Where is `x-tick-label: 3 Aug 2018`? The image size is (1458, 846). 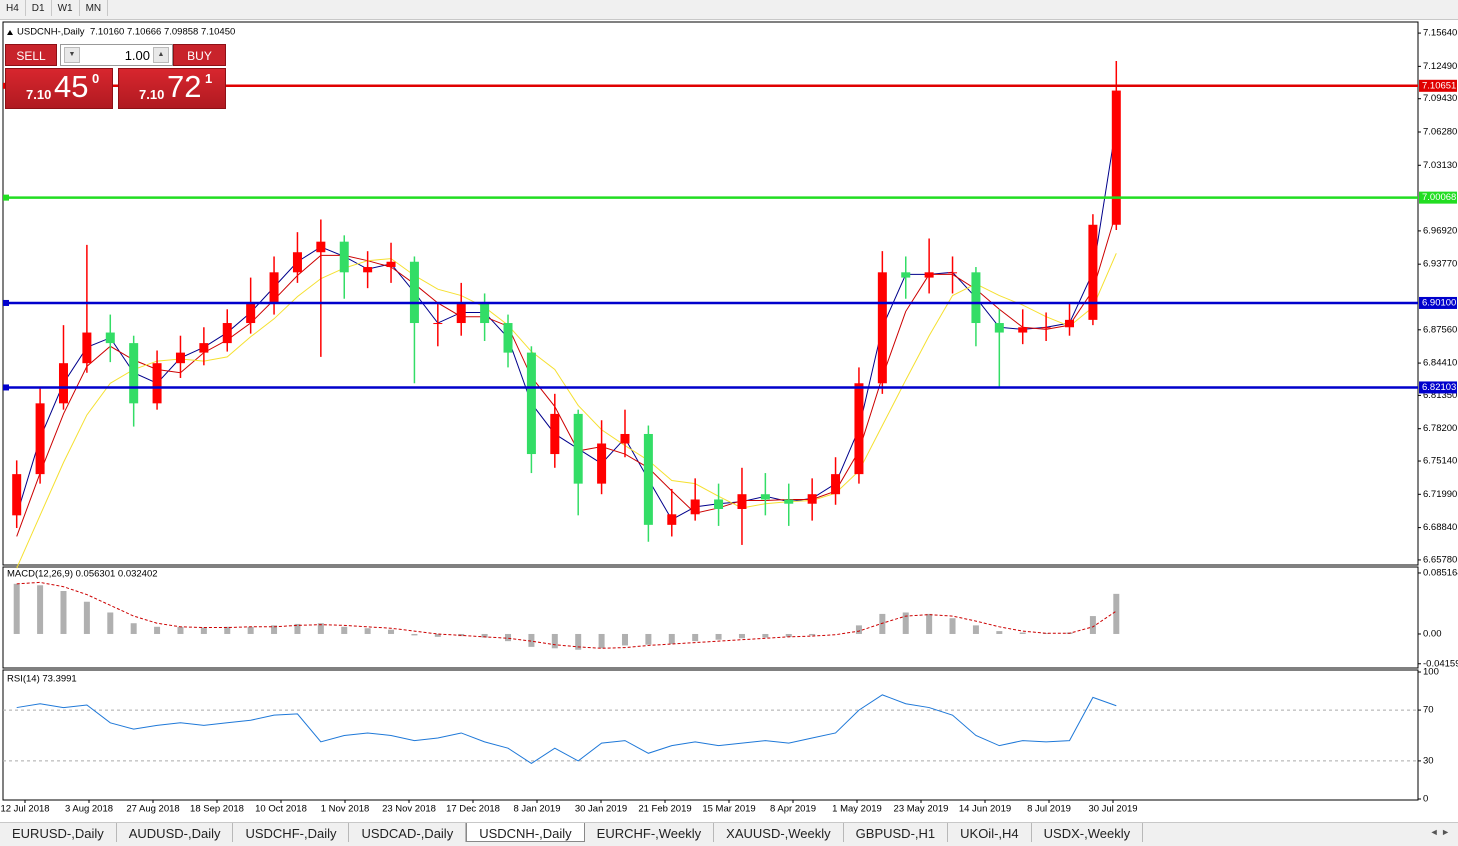 x-tick-label: 3 Aug 2018 is located at coordinates (89, 809).